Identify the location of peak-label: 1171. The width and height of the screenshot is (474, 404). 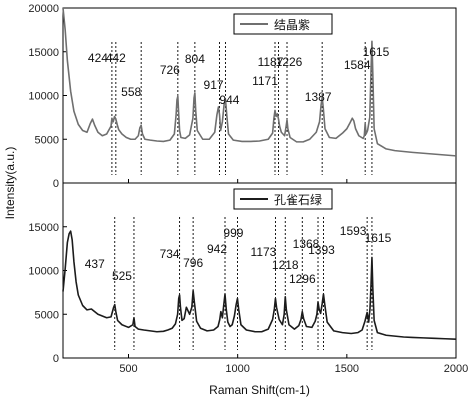
(265, 81).